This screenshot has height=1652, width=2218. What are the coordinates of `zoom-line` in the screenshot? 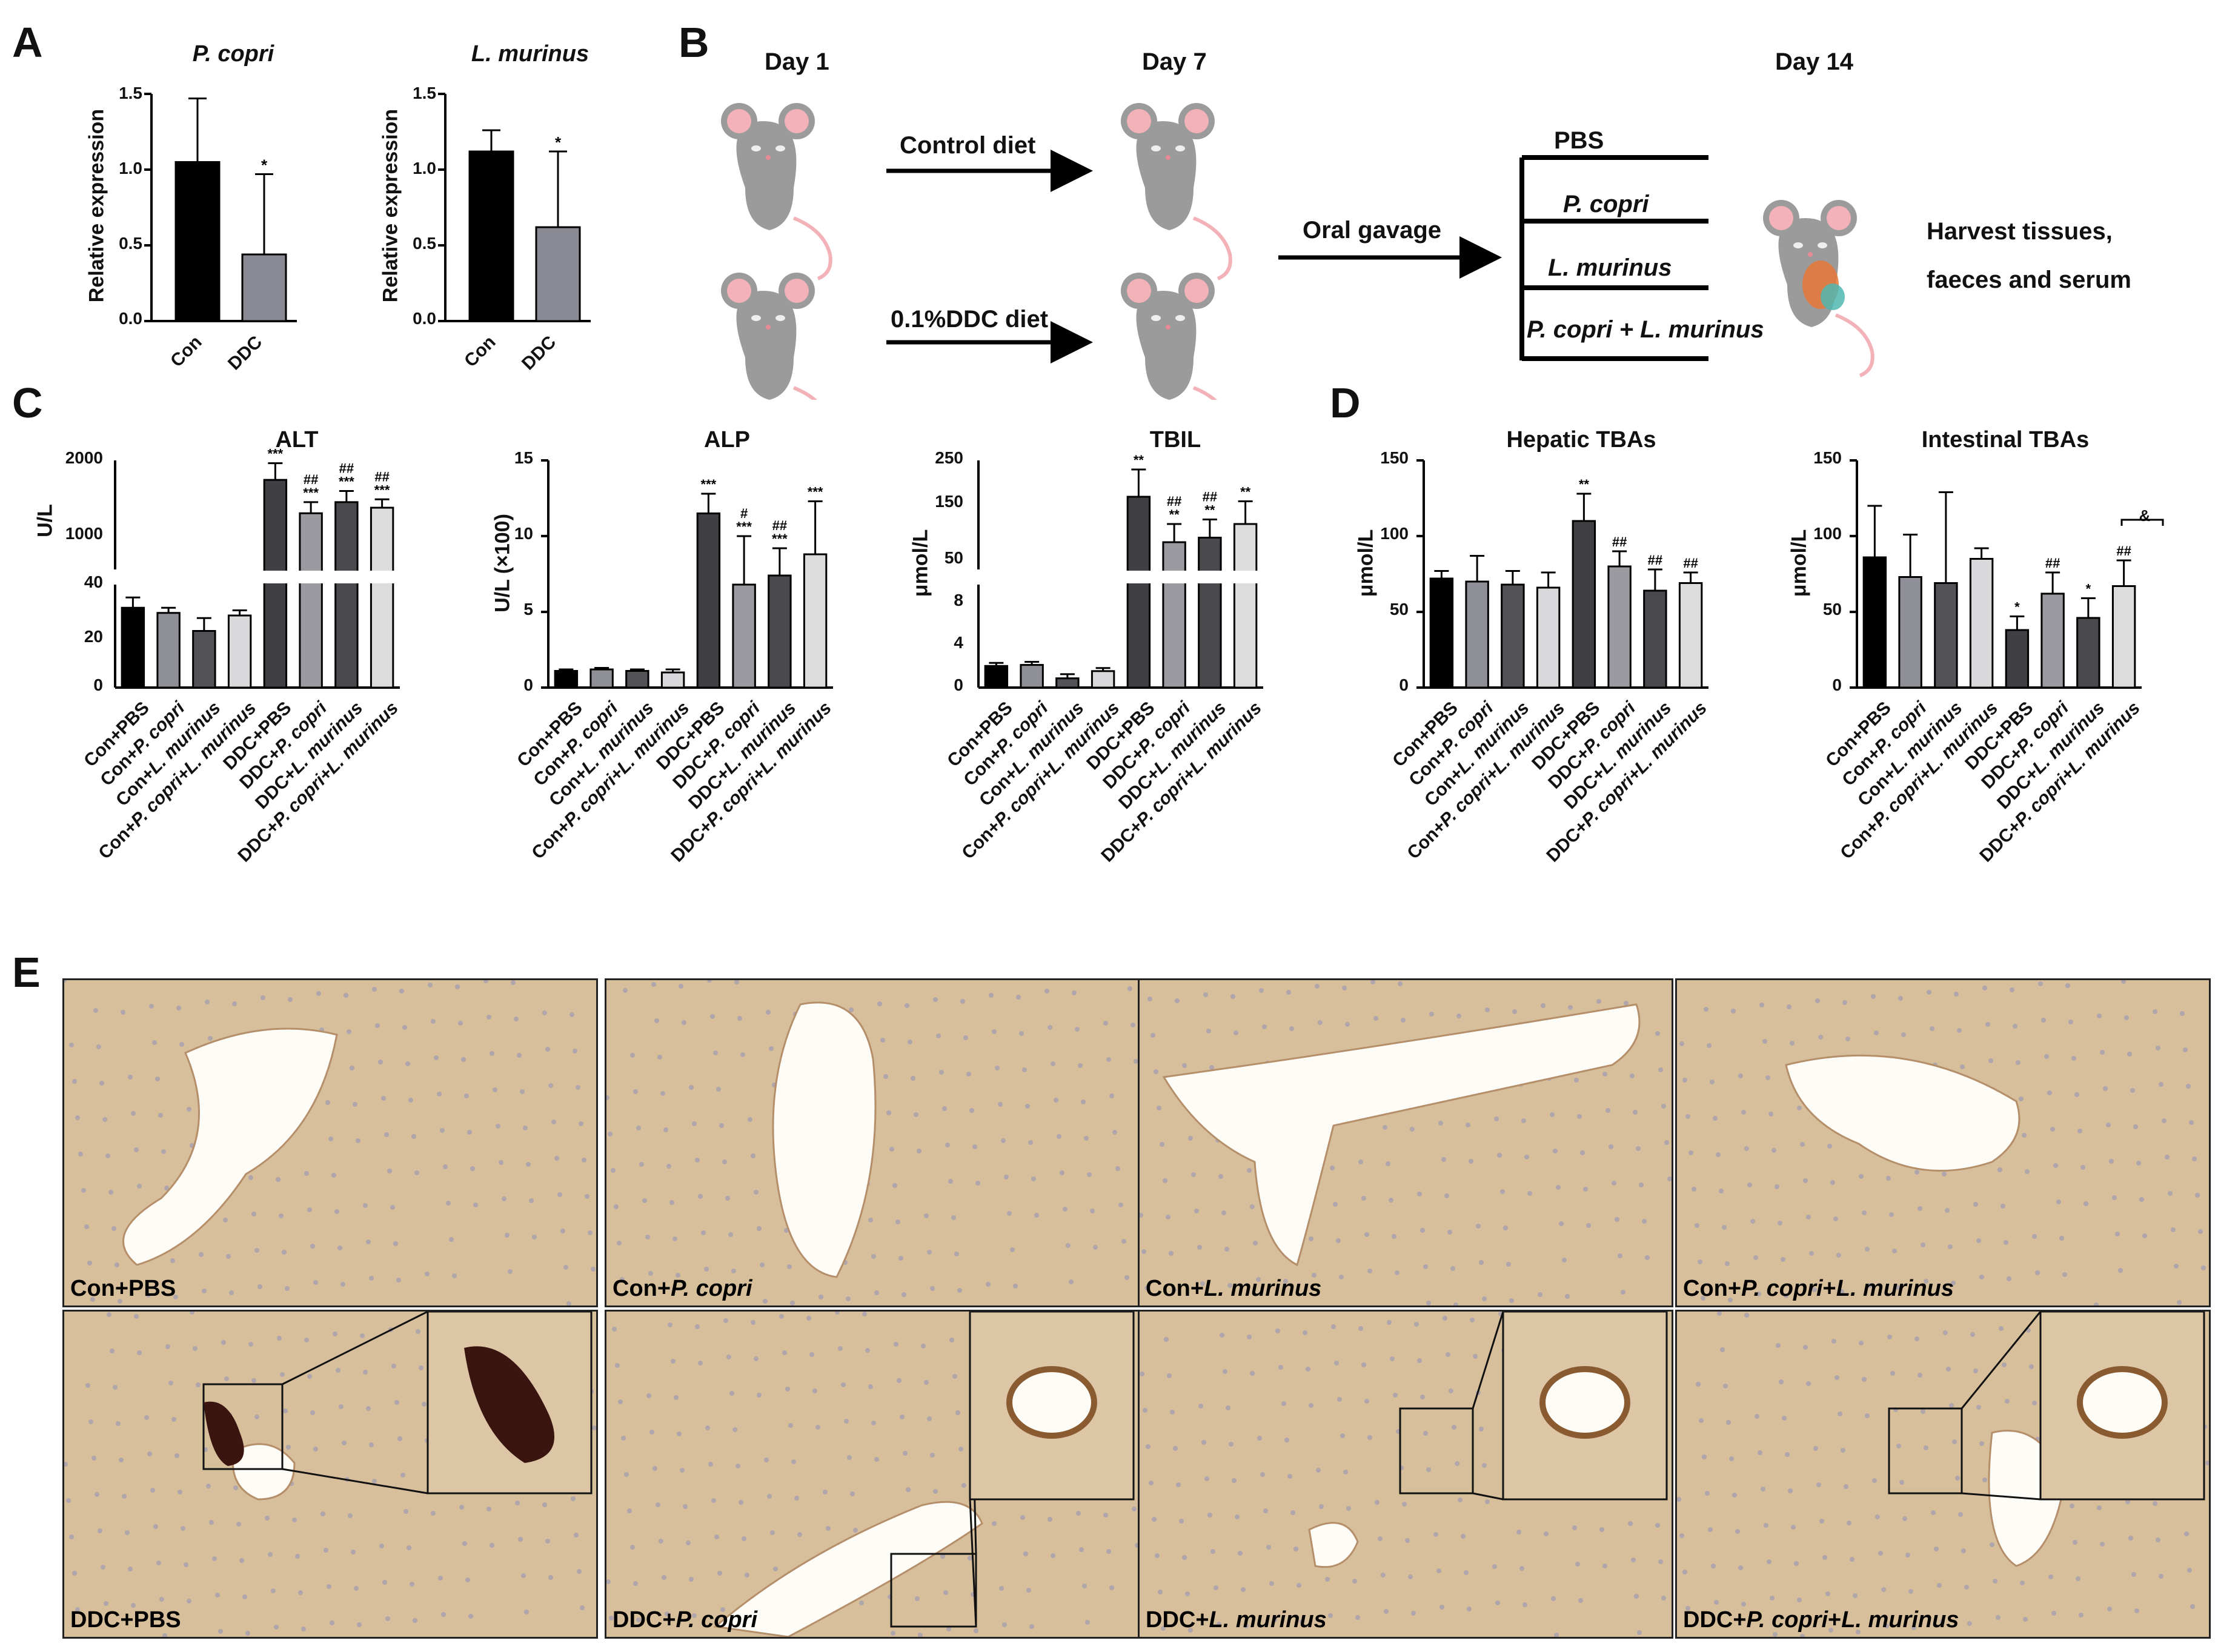 It's located at (1488, 1361).